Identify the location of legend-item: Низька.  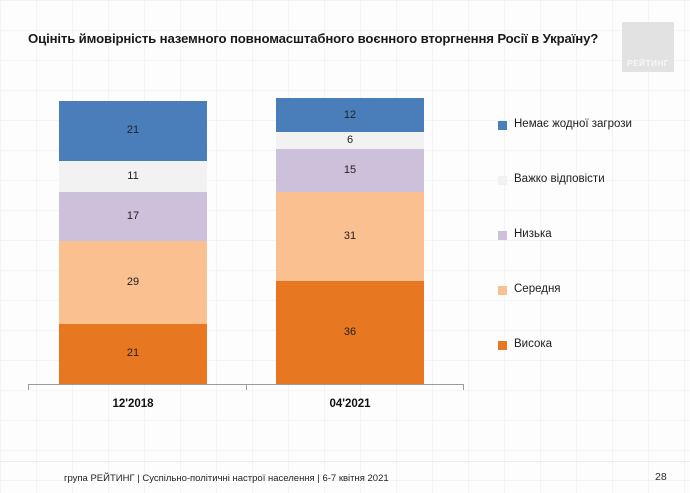
(588, 255).